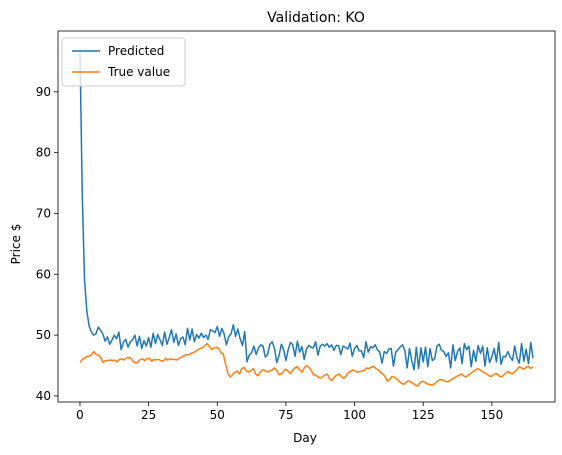 The image size is (562, 455). I want to click on x-tick-label: 150, so click(491, 415).